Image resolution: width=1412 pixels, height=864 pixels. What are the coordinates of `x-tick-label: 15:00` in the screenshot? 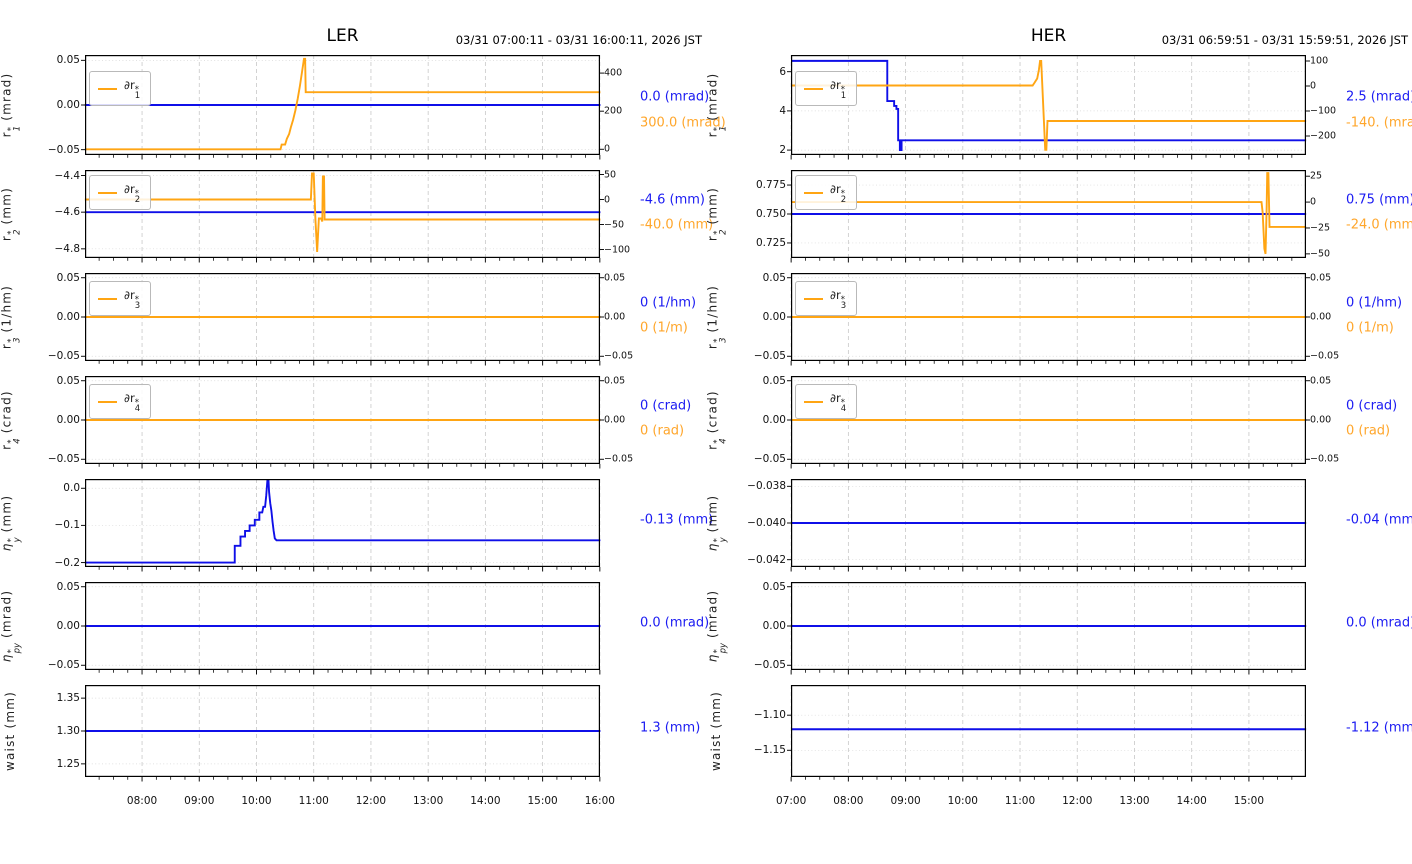 It's located at (542, 801).